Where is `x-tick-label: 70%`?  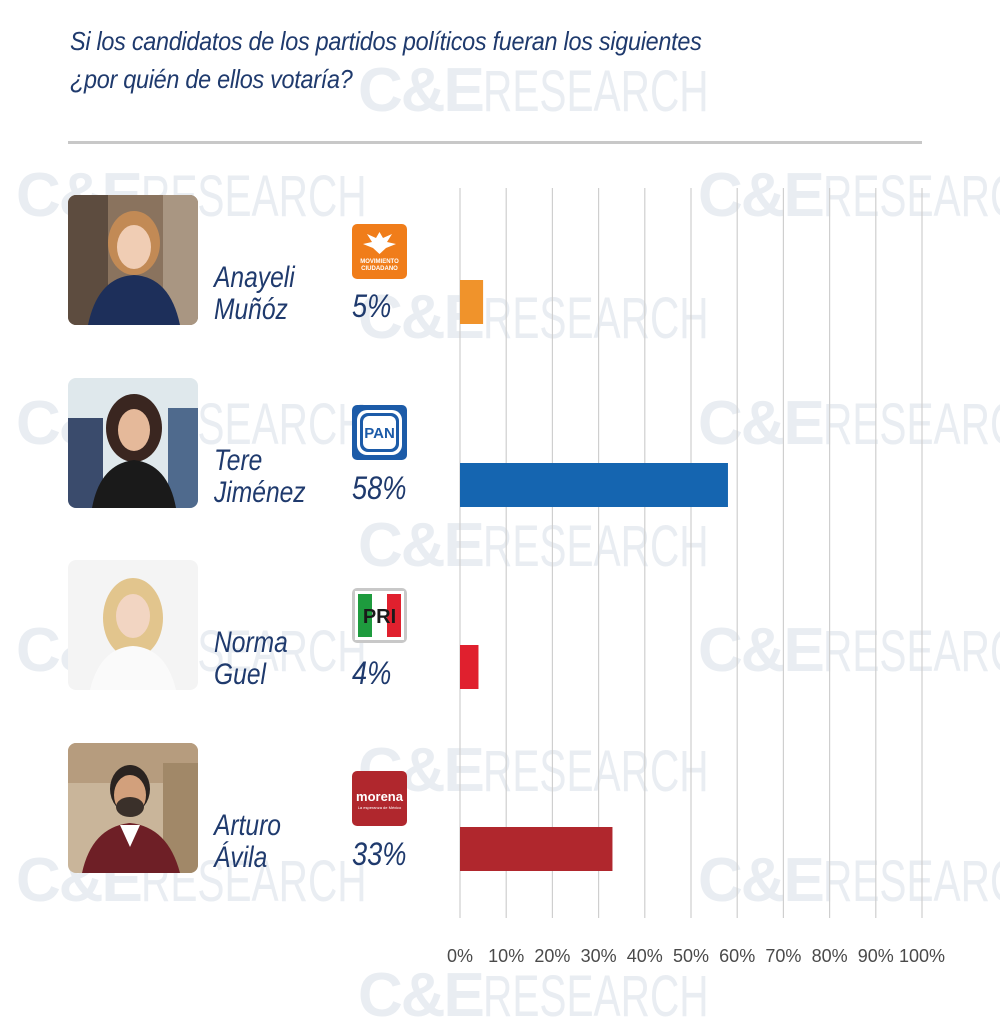
x-tick-label: 70% is located at coordinates (783, 956).